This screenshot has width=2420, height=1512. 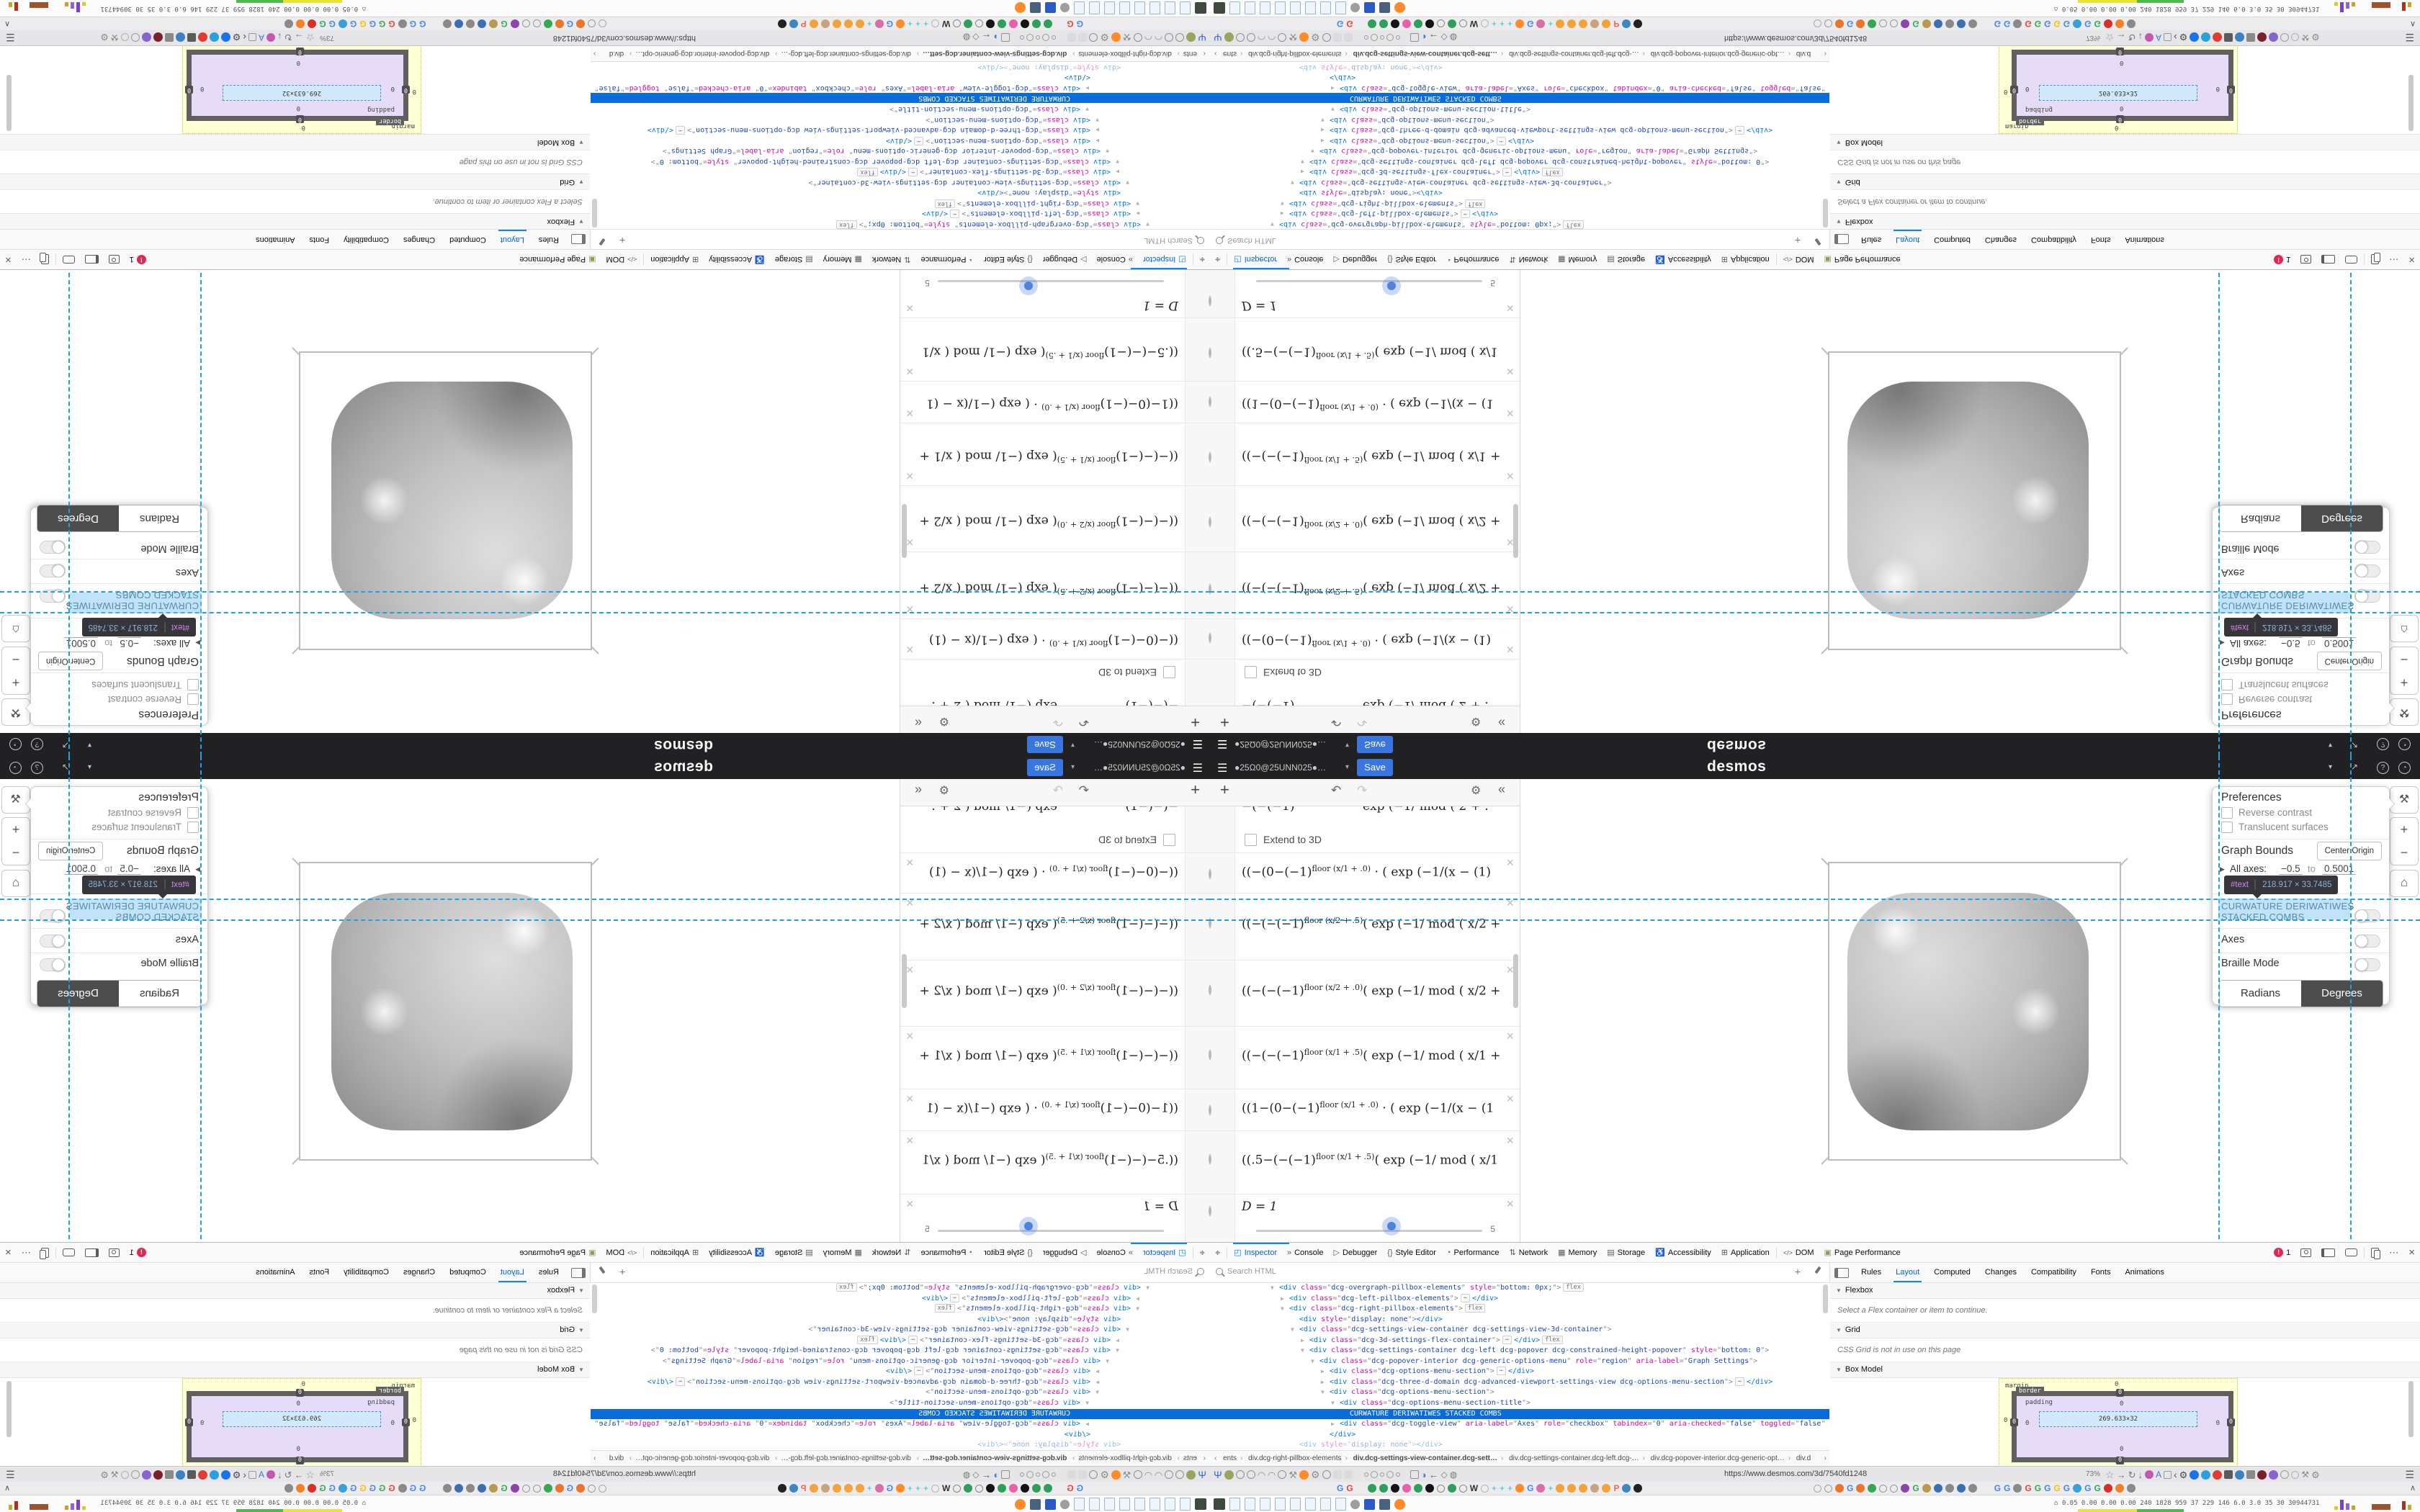 What do you see at coordinates (193, 813) in the screenshot?
I see `reverse-contrast-checkbox` at bounding box center [193, 813].